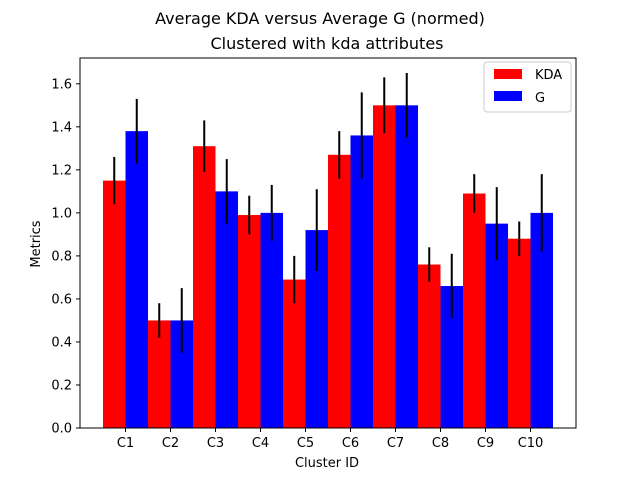 This screenshot has width=640, height=480. I want to click on y-tick-label: 0.2, so click(61, 385).